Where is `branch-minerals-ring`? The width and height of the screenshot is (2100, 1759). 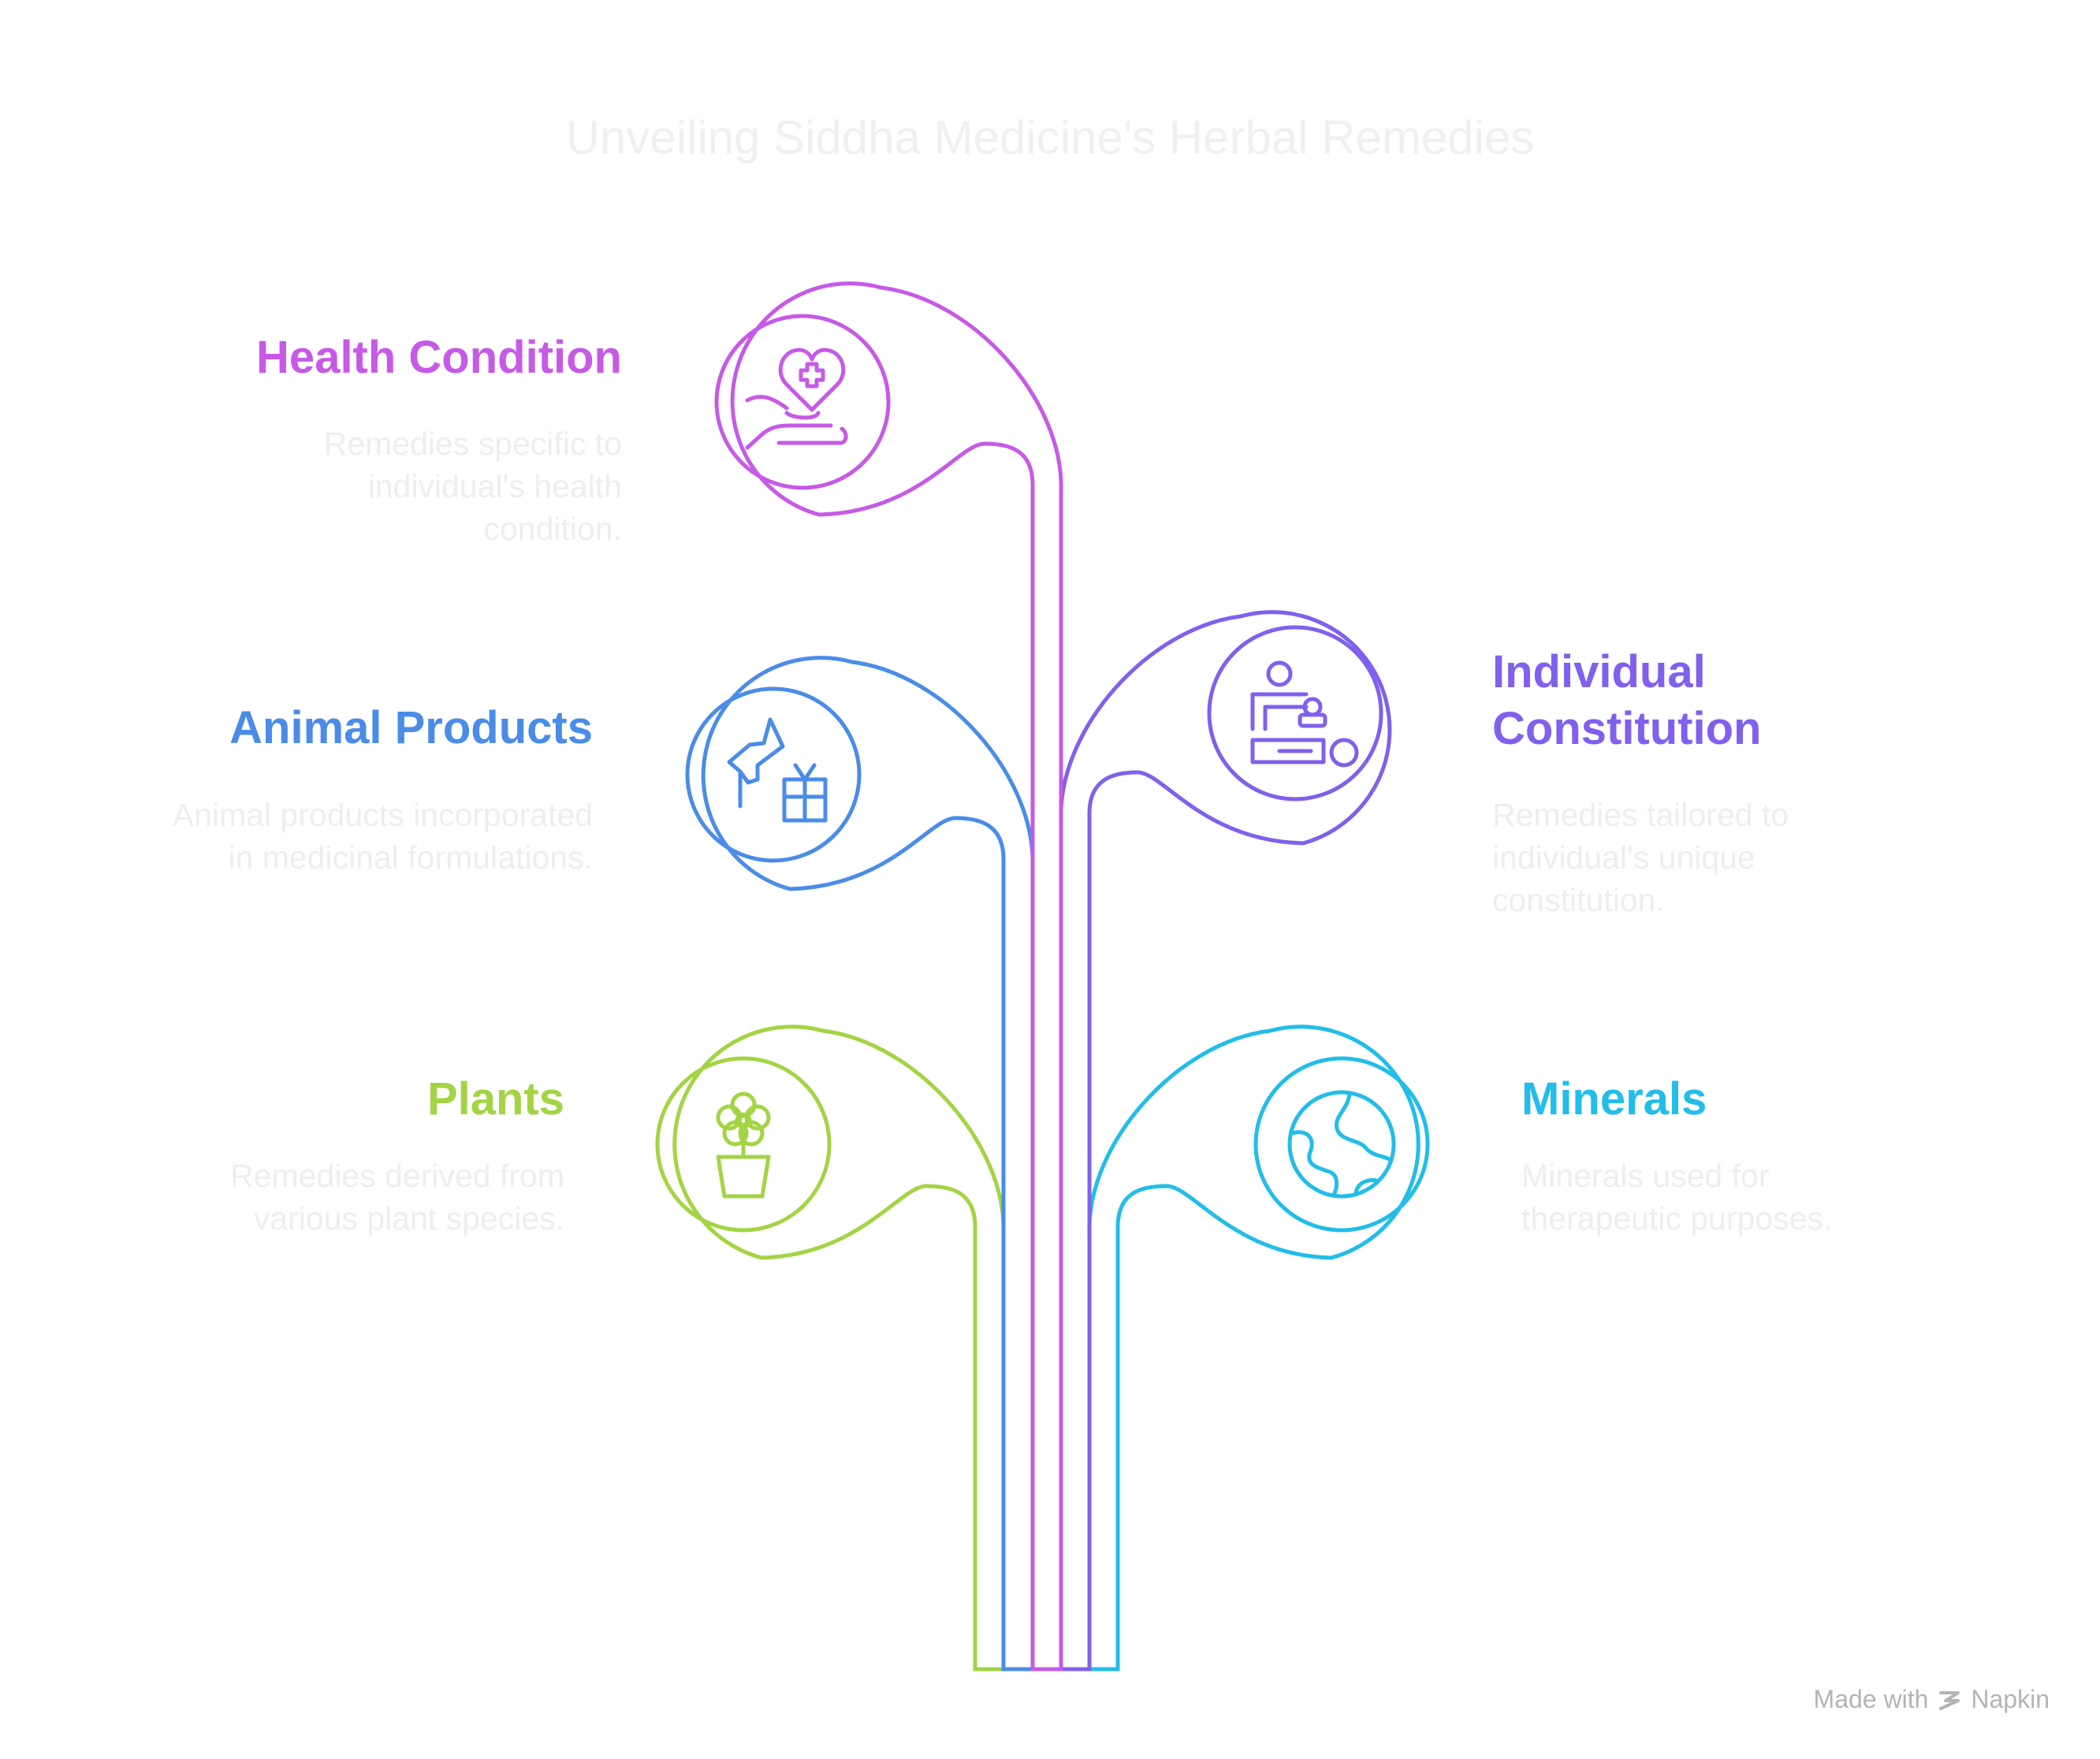
branch-minerals-ring is located at coordinates (1341, 1144).